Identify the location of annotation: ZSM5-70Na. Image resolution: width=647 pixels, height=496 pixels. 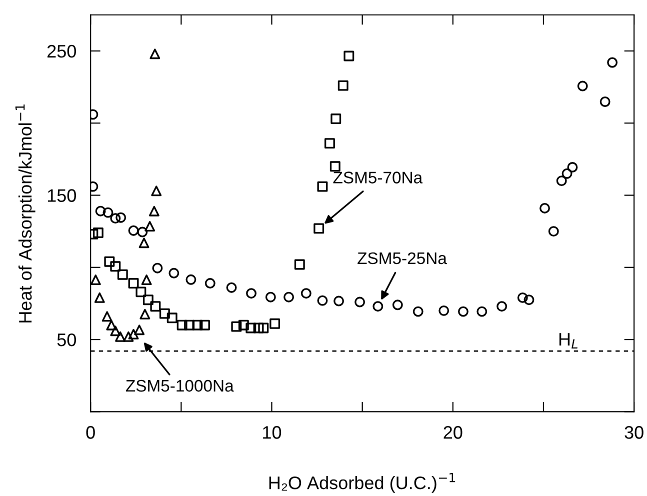
(378, 178).